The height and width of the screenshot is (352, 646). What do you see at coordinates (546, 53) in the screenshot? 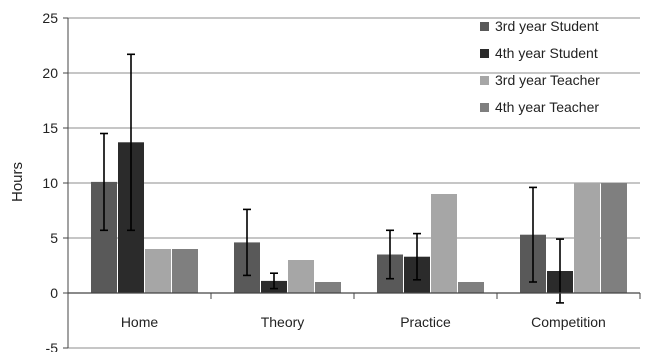
I see `legend-label: 4th year Student` at bounding box center [546, 53].